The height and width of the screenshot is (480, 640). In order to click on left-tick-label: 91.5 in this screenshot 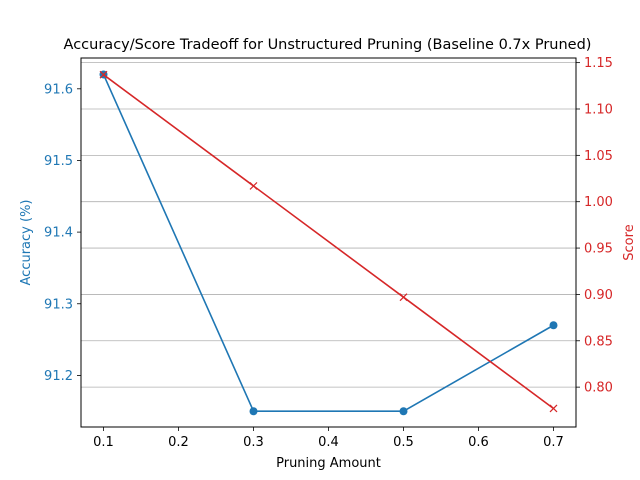, I will do `click(58, 161)`.